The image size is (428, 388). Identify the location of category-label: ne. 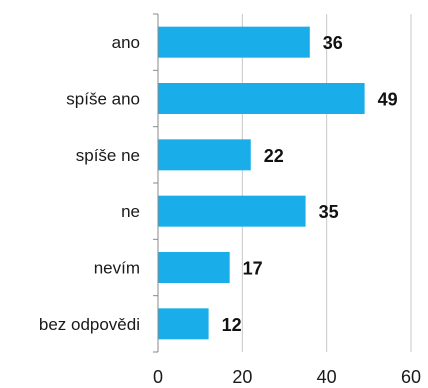
(130, 211).